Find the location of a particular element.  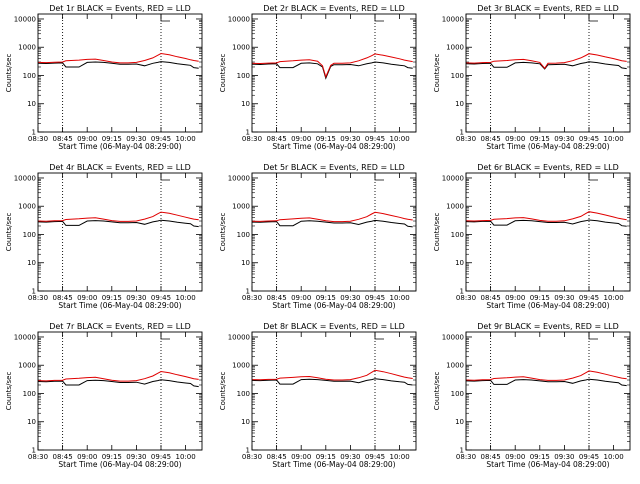

panel-title: Det 8r BLACK = Events, RED = LLD is located at coordinates (334, 326).